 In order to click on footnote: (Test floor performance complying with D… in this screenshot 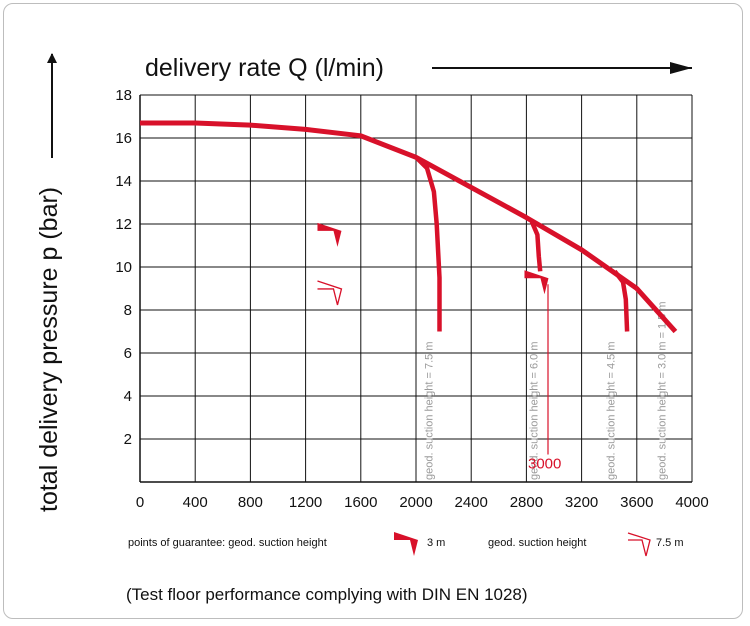, I will do `click(327, 594)`.